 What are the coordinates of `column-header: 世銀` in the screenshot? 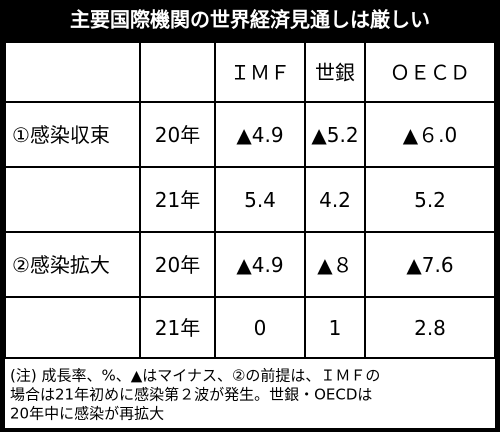 It's located at (335, 73).